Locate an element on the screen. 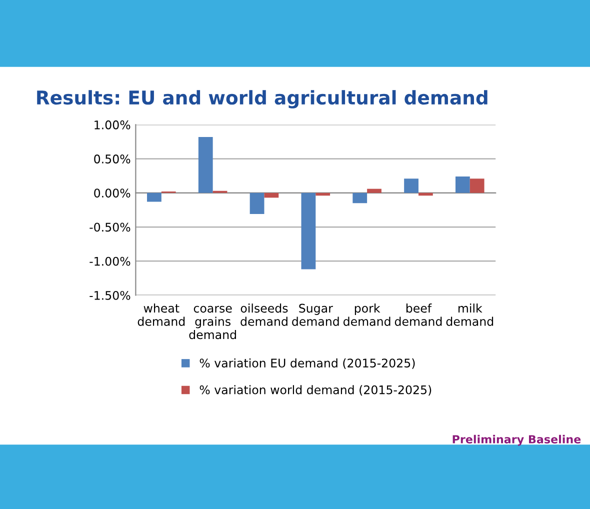  legend-label: % variation EU demand (2015-2025) is located at coordinates (307, 363).